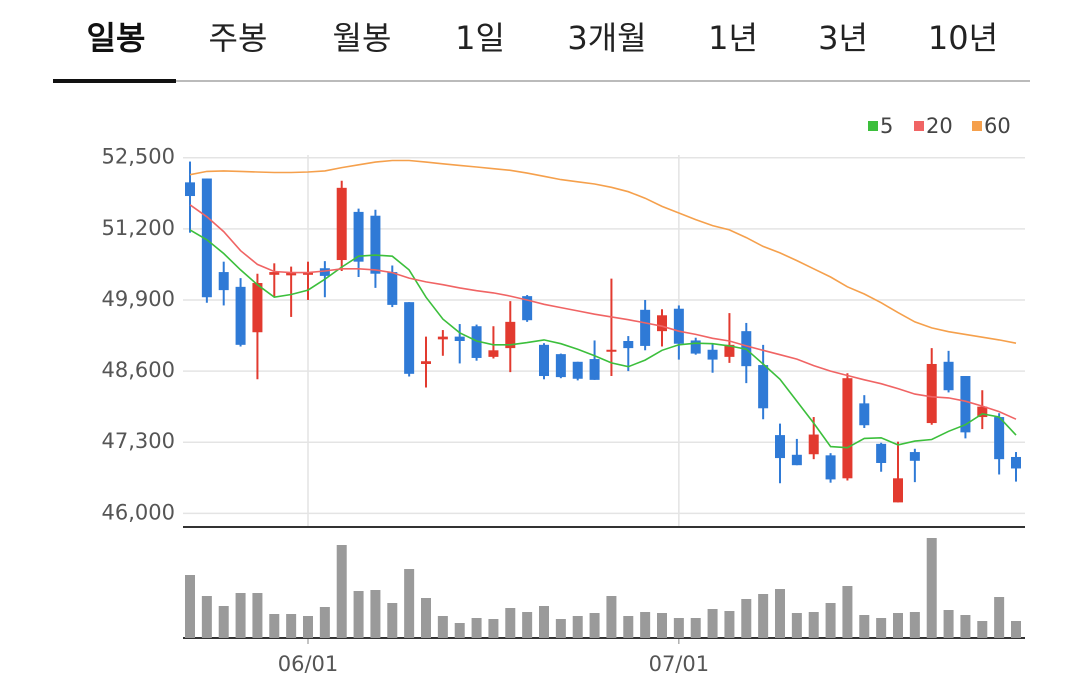 Image resolution: width=1080 pixels, height=692 pixels. Describe the element at coordinates (939, 126) in the screenshot. I see `legend-label: 20` at that location.